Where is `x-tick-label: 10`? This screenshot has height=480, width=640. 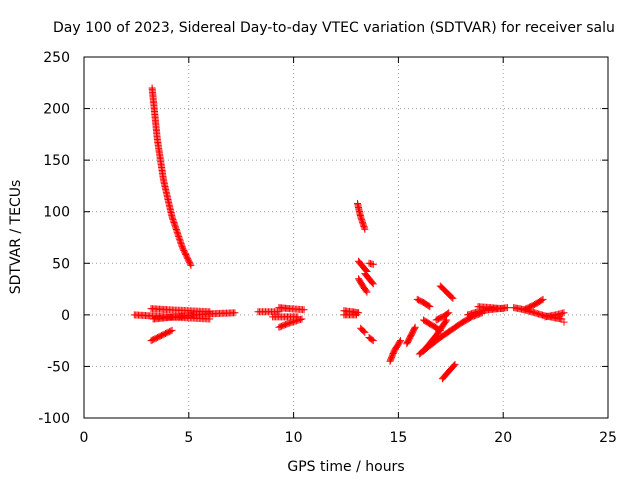 x-tick-label: 10 is located at coordinates (294, 438).